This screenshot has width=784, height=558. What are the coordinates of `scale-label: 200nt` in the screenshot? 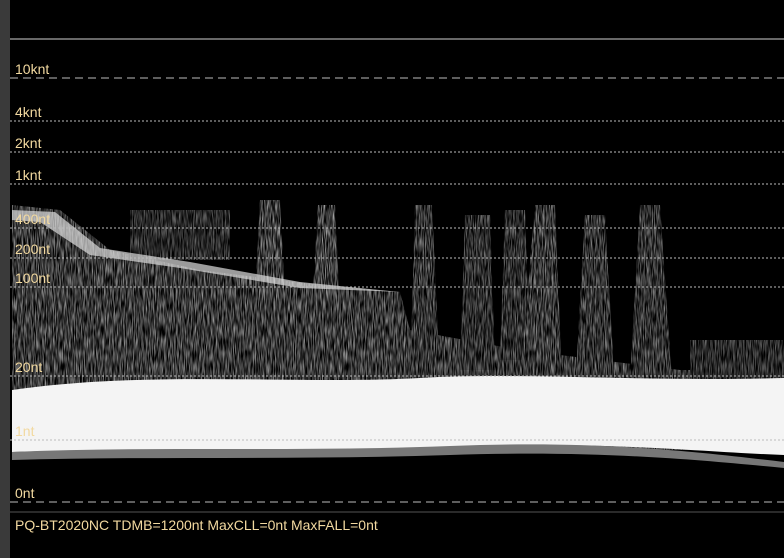 It's located at (32, 249).